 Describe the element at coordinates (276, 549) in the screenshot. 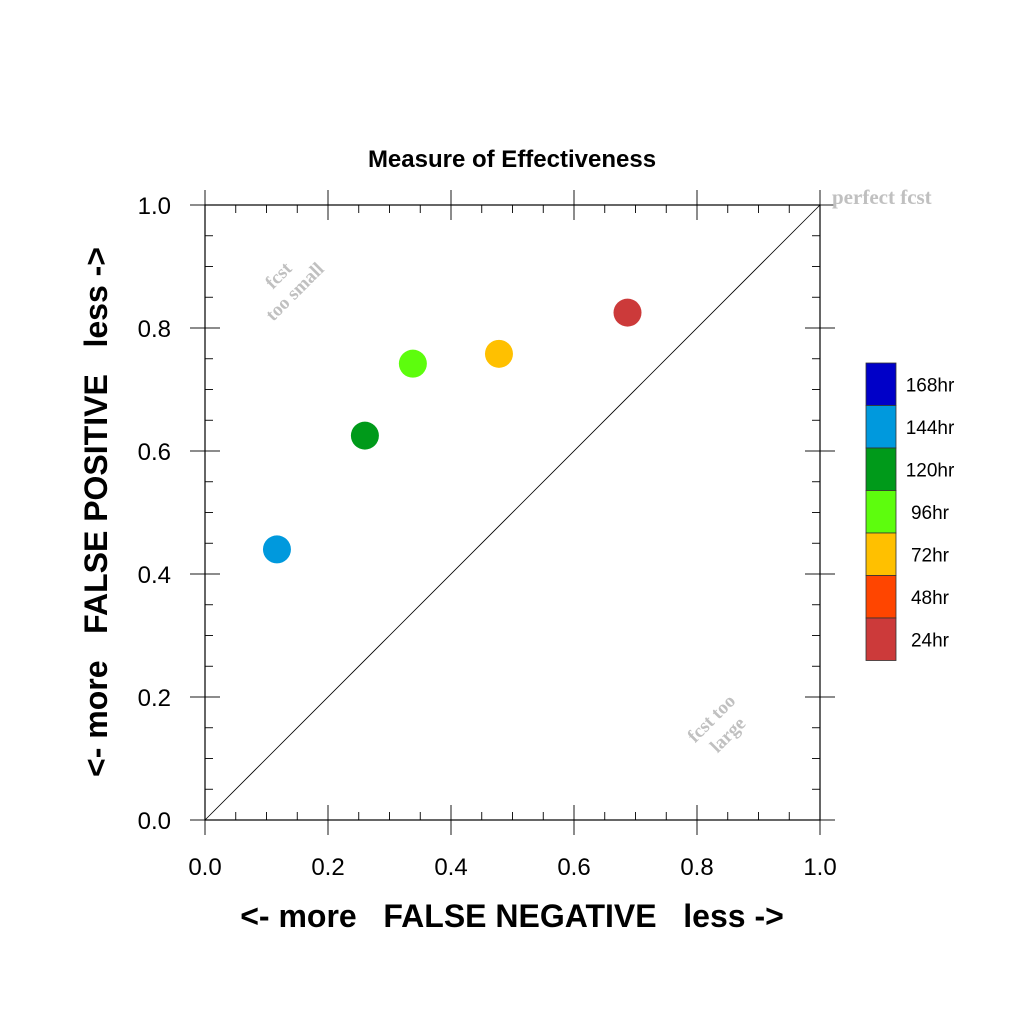

I see `data-point-144hr` at that location.